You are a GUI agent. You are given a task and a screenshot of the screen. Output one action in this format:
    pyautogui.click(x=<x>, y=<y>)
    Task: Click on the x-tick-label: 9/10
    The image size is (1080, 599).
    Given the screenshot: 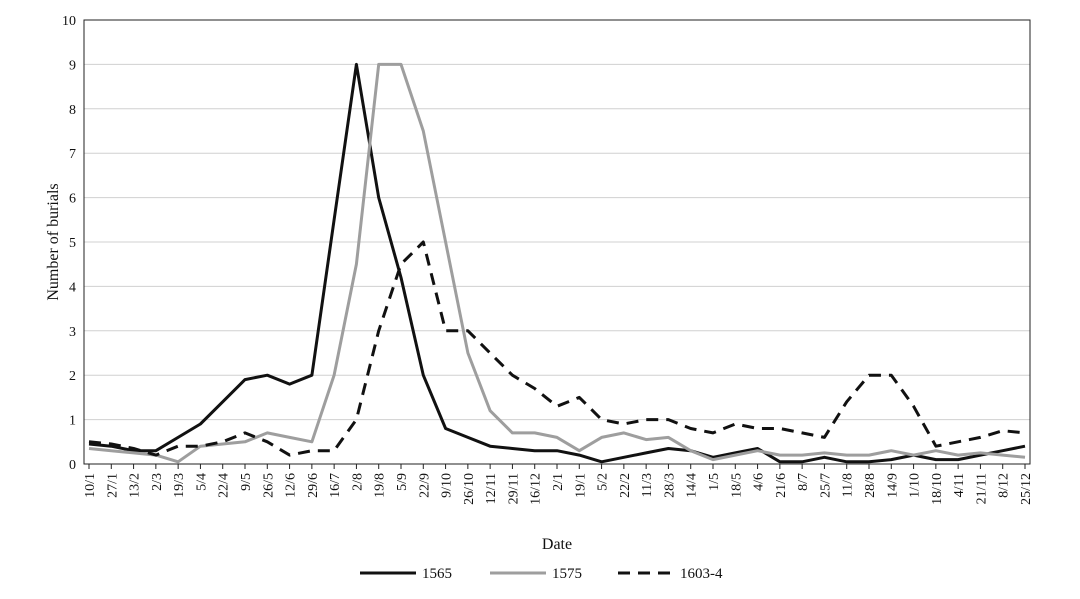 What is the action you would take?
    pyautogui.click(x=447, y=485)
    